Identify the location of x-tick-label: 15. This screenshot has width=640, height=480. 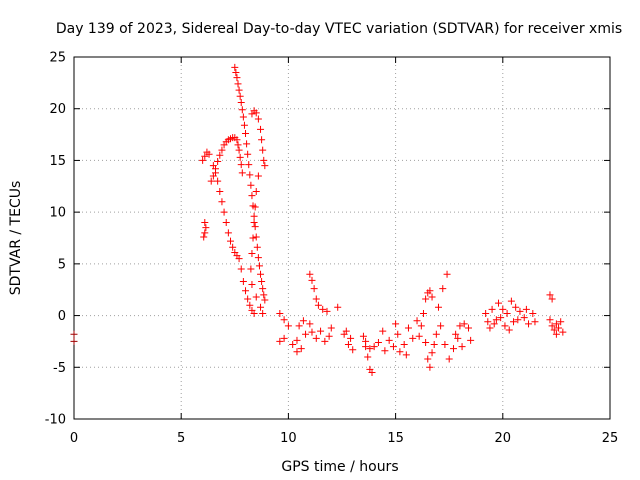
(395, 438).